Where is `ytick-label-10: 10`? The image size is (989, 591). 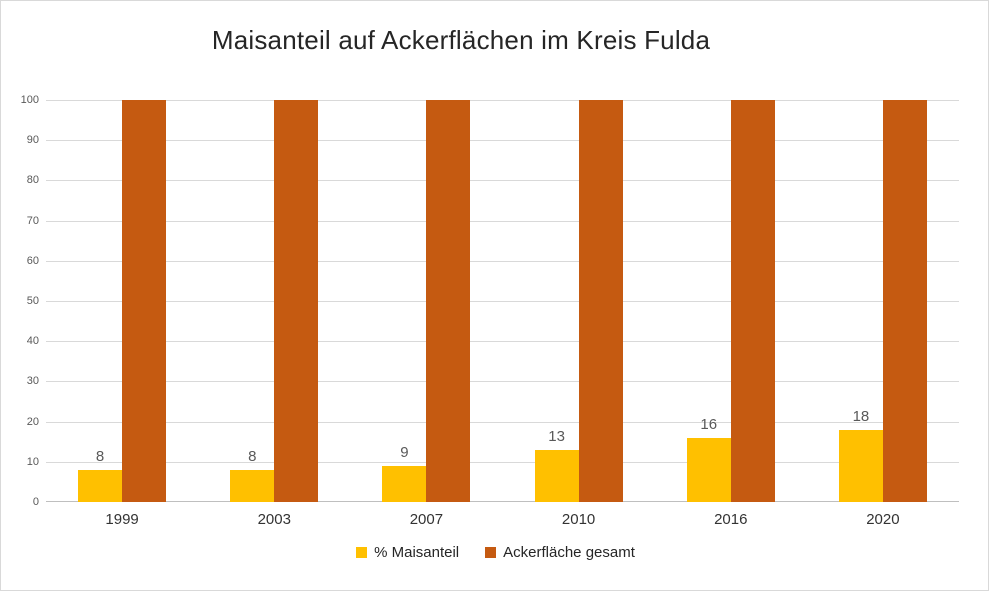
ytick-label-10: 10 is located at coordinates (32, 461).